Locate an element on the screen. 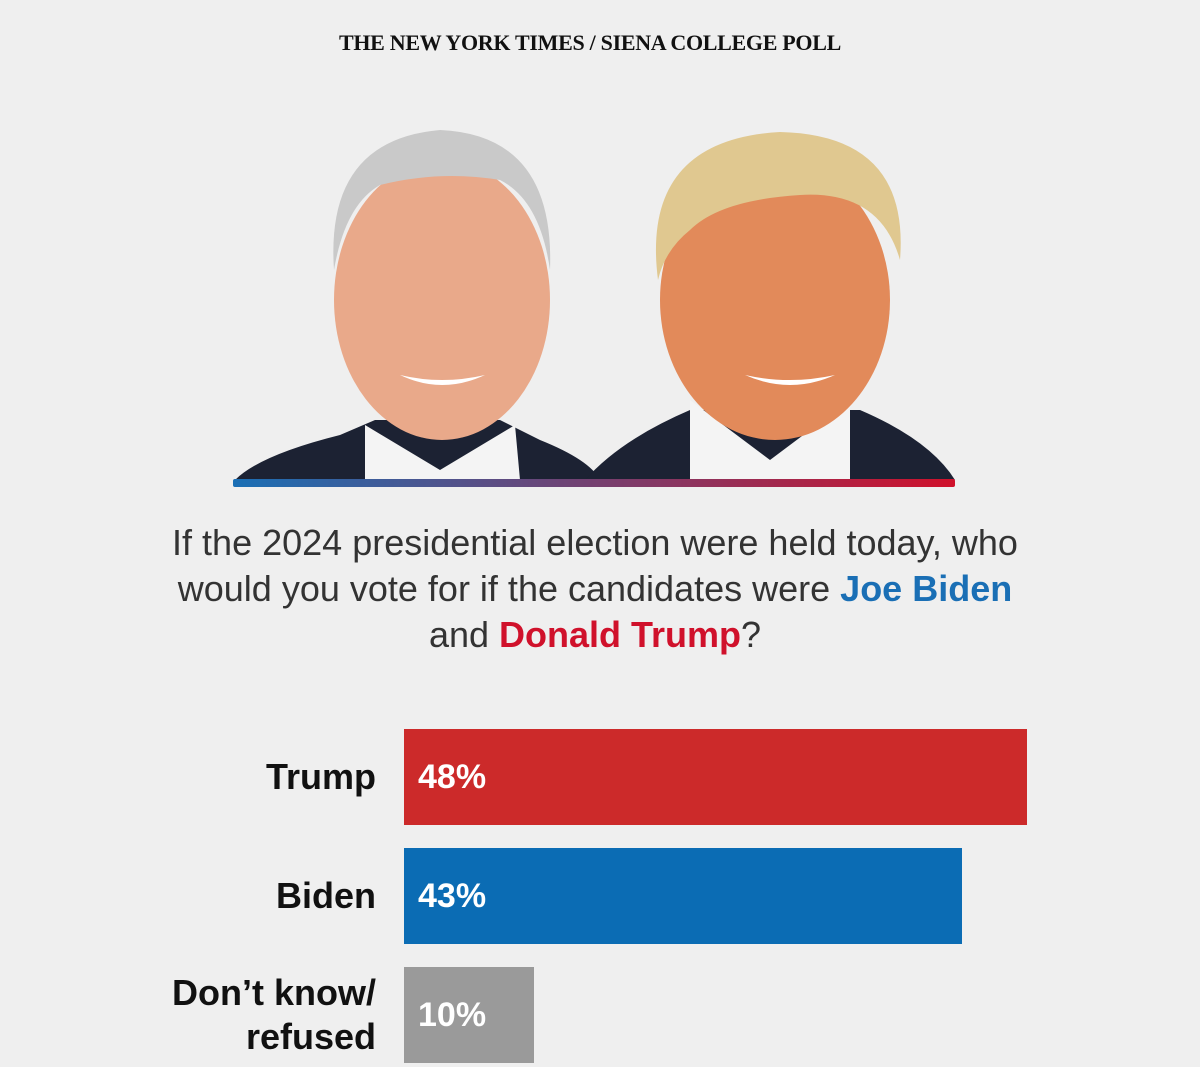  chart-title: THE NEW YORK TIMES / SIENA COLLEGE POLL is located at coordinates (590, 42).